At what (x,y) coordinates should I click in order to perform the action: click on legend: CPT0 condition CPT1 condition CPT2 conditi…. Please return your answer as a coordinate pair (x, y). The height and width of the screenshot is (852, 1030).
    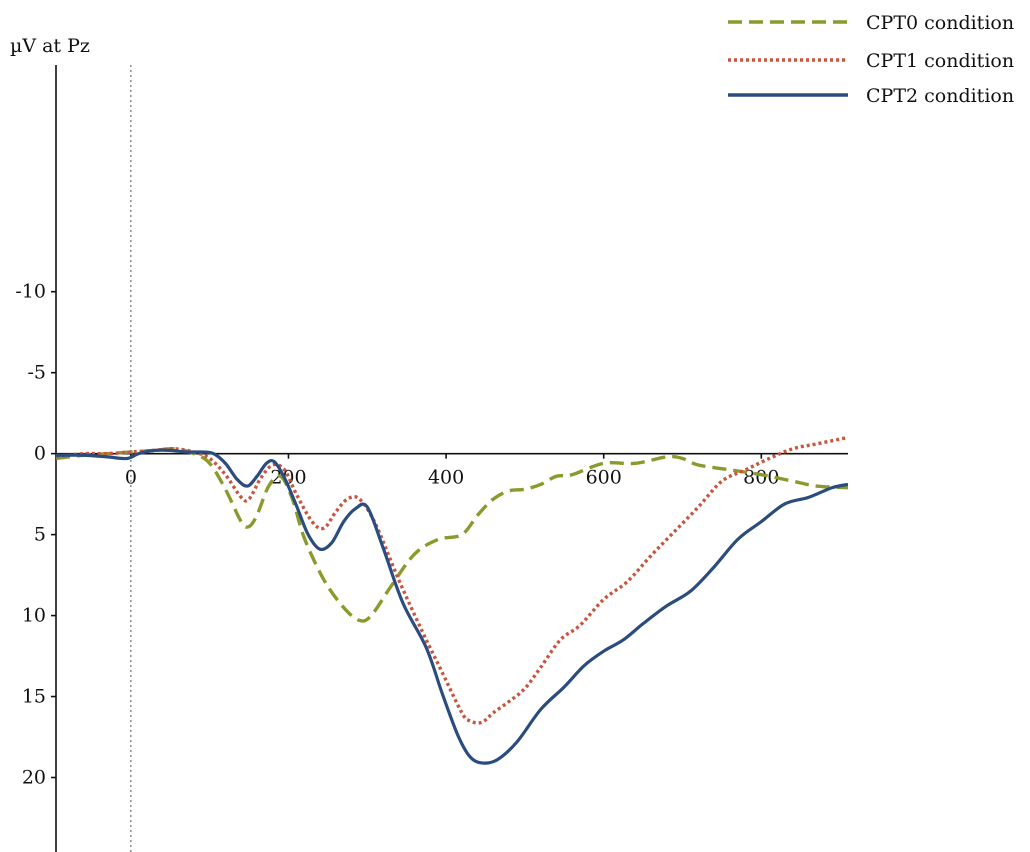
    Looking at the image, I should click on (871, 59).